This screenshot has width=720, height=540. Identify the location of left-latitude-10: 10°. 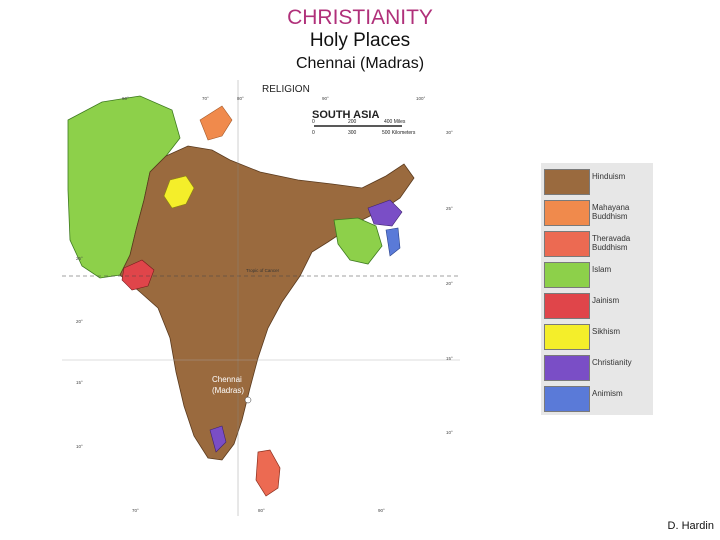
(79, 446).